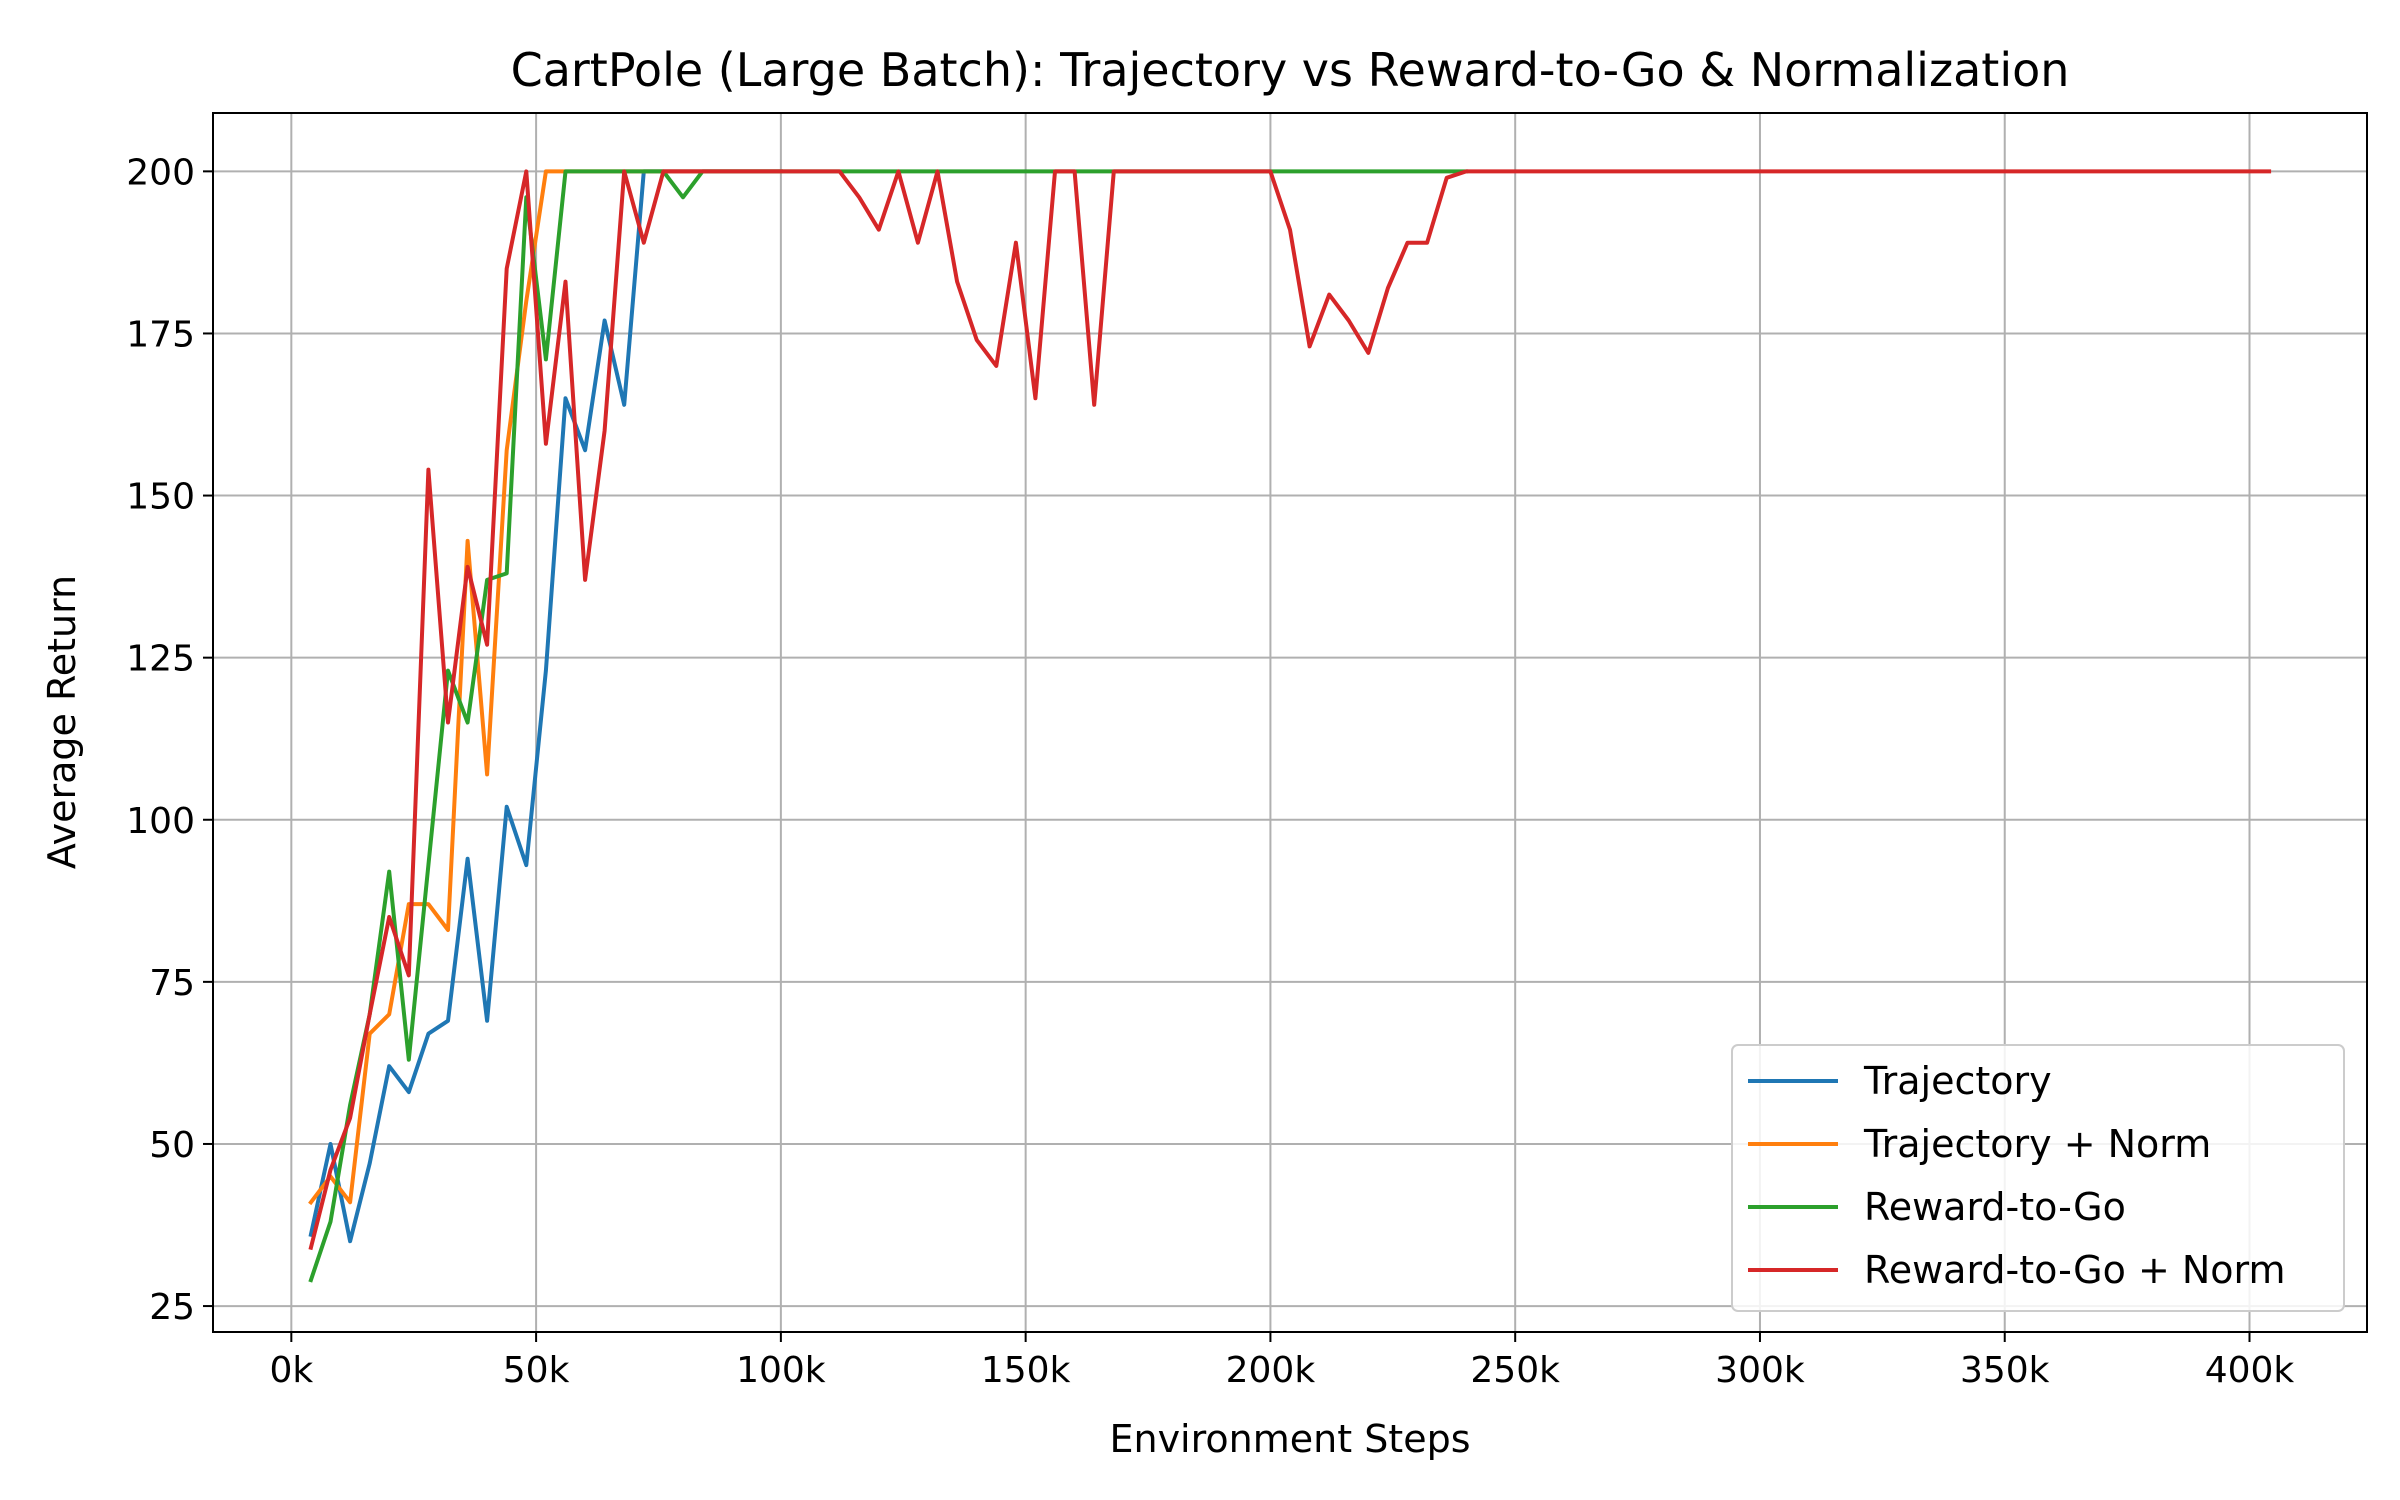  I want to click on x-tick-label: 200k, so click(1271, 1370).